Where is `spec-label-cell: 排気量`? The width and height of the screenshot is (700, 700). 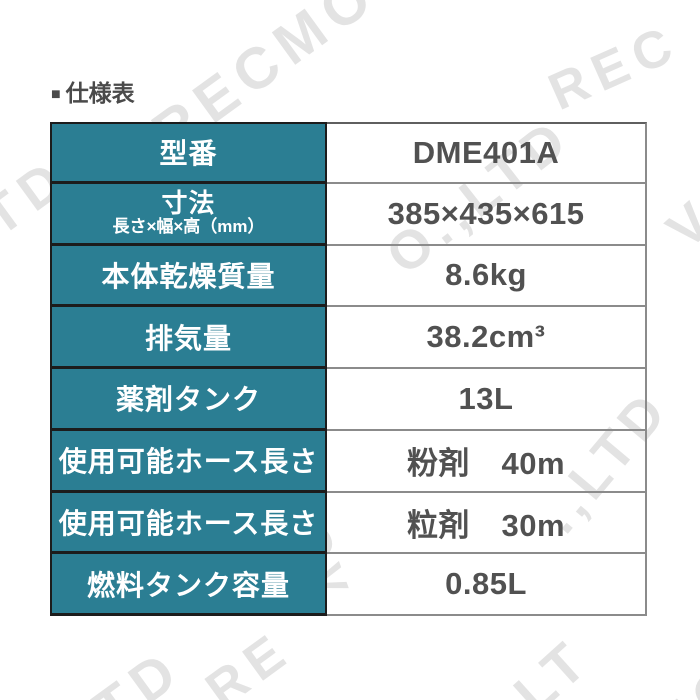 spec-label-cell: 排気量 is located at coordinates (188, 338).